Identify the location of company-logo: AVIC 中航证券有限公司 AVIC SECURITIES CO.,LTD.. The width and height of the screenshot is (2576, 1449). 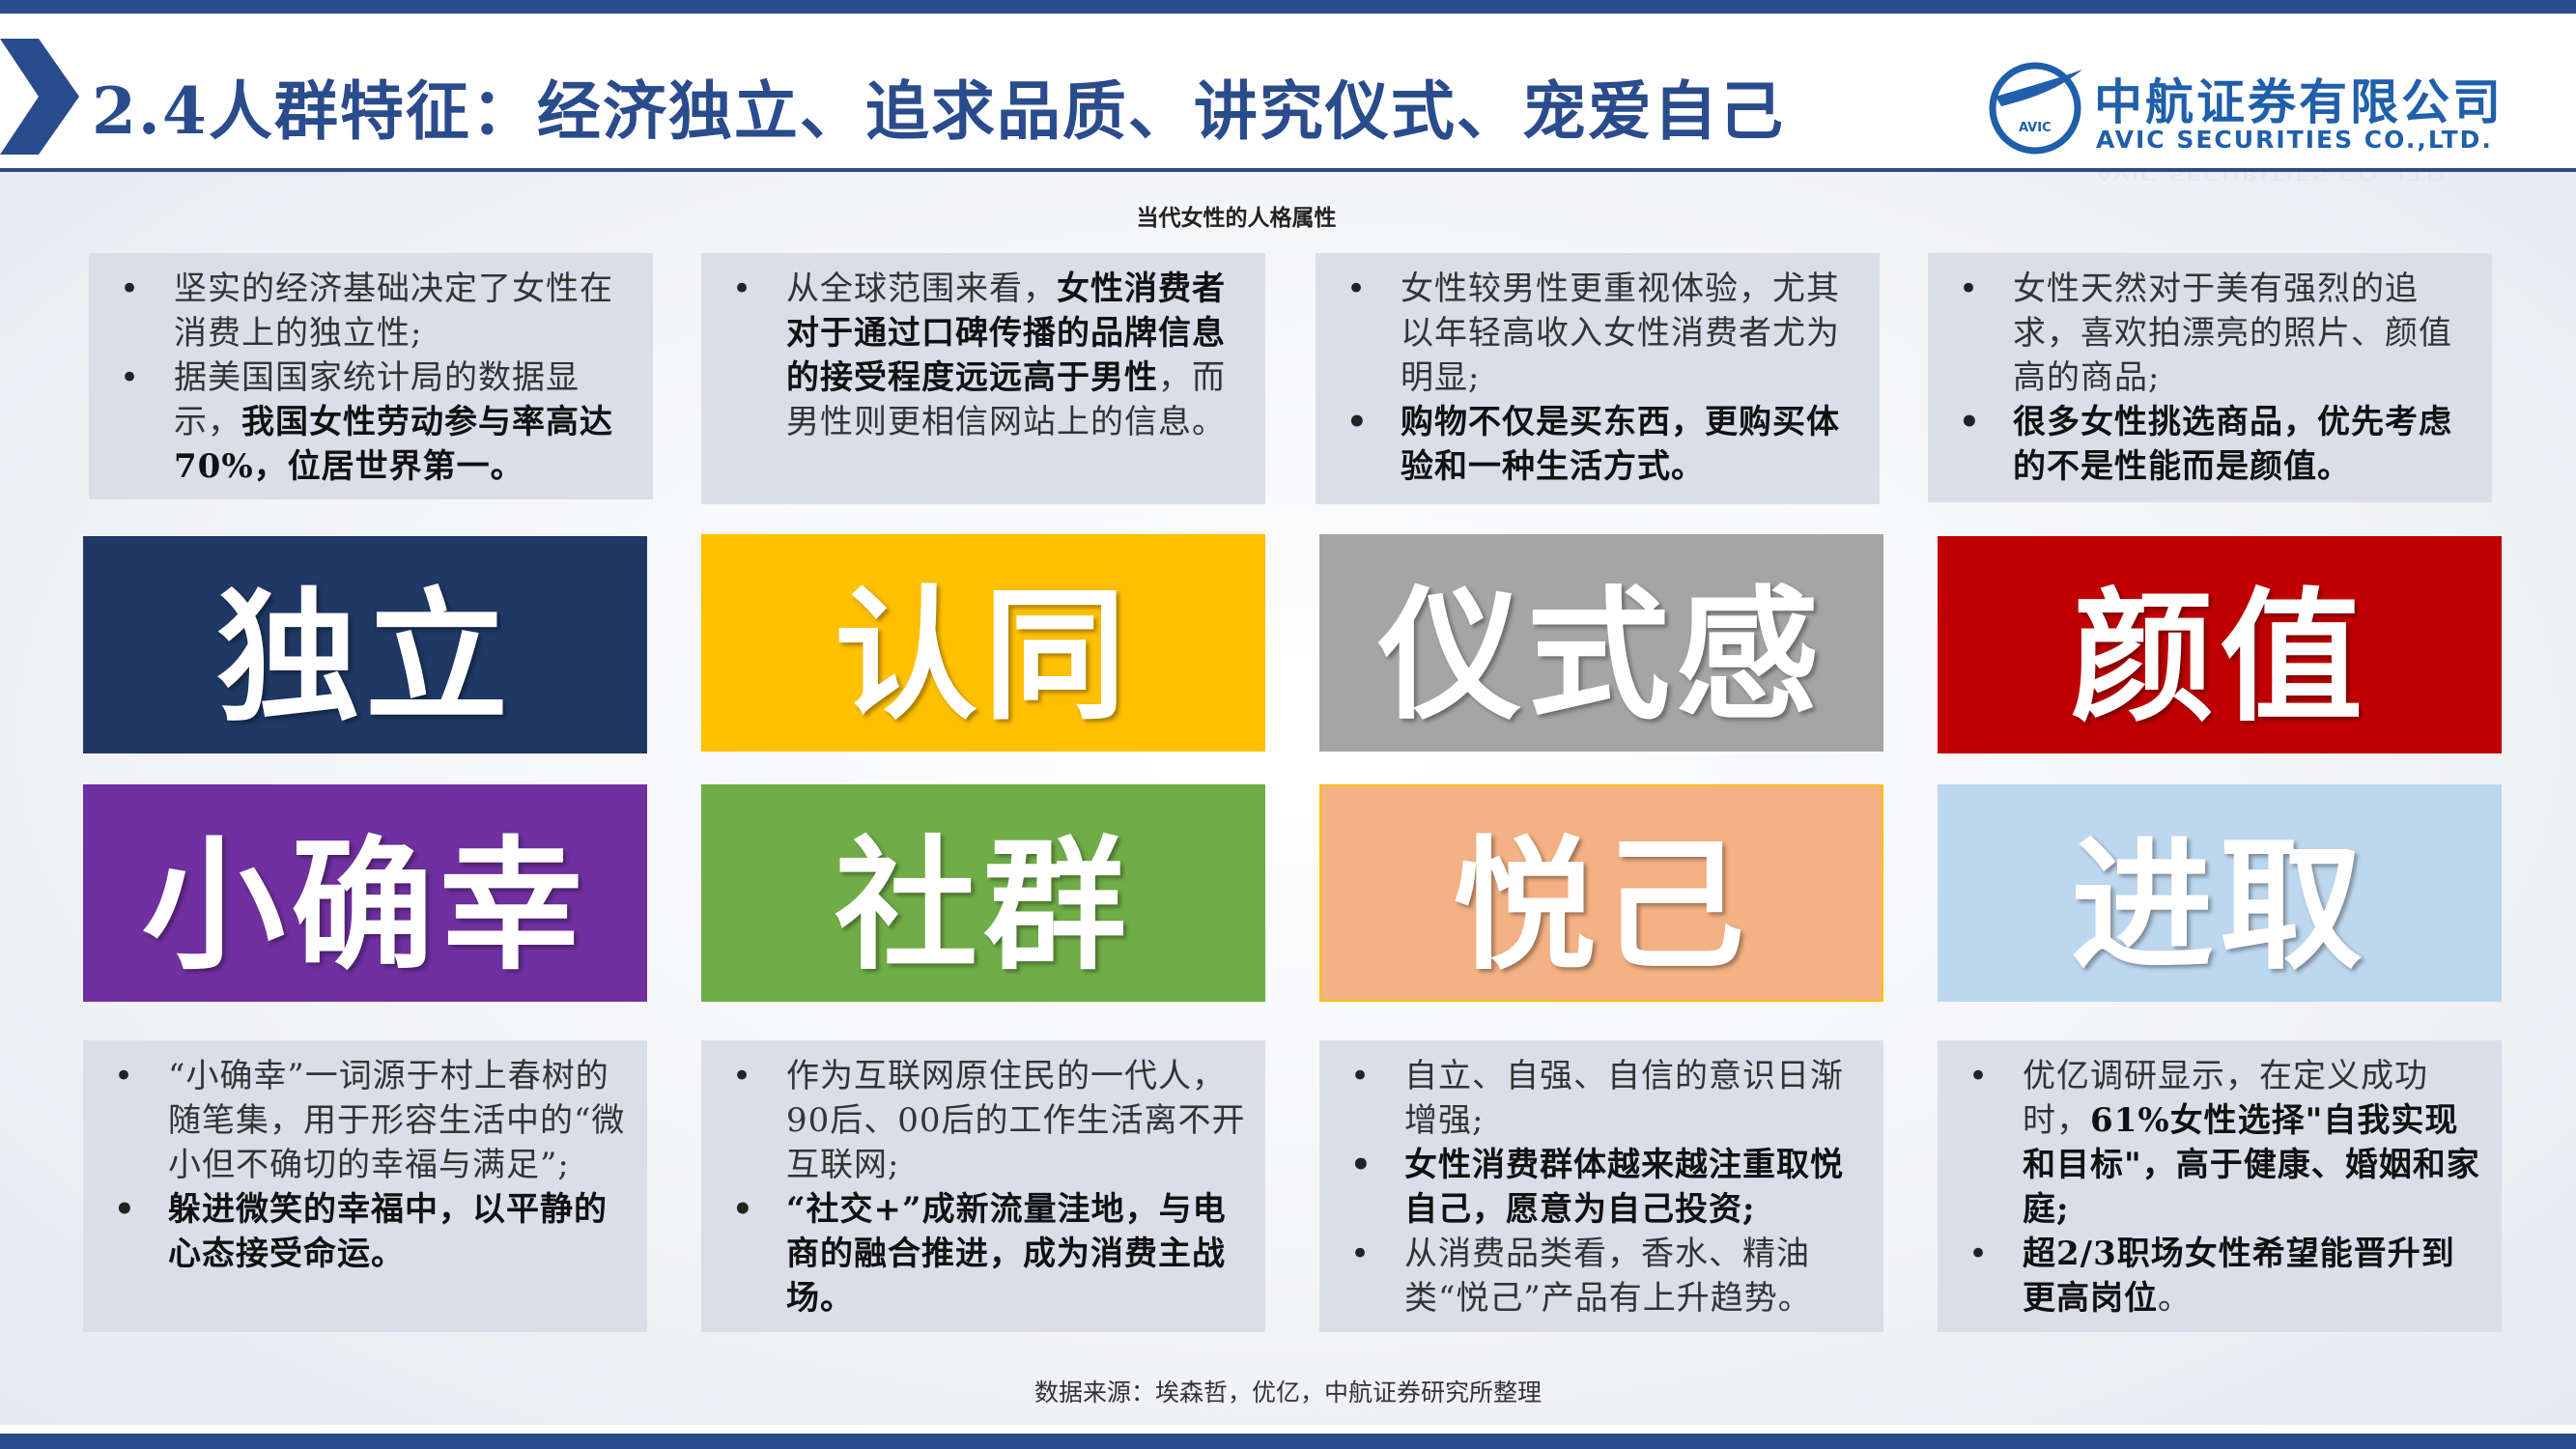
(2248, 107).